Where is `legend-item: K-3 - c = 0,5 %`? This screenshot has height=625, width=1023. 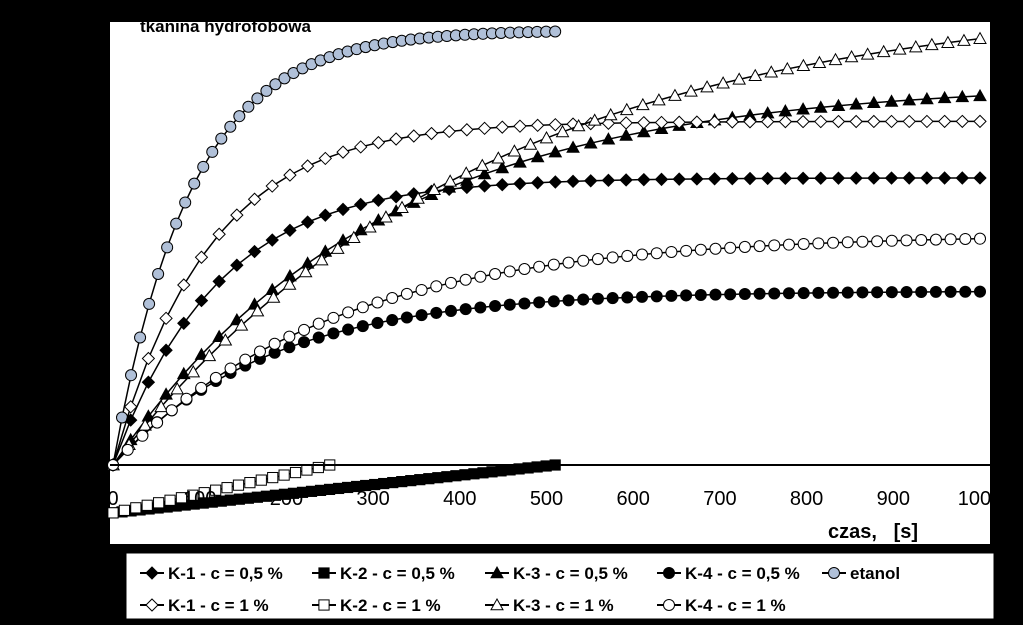 legend-item: K-3 - c = 0,5 % is located at coordinates (556, 573).